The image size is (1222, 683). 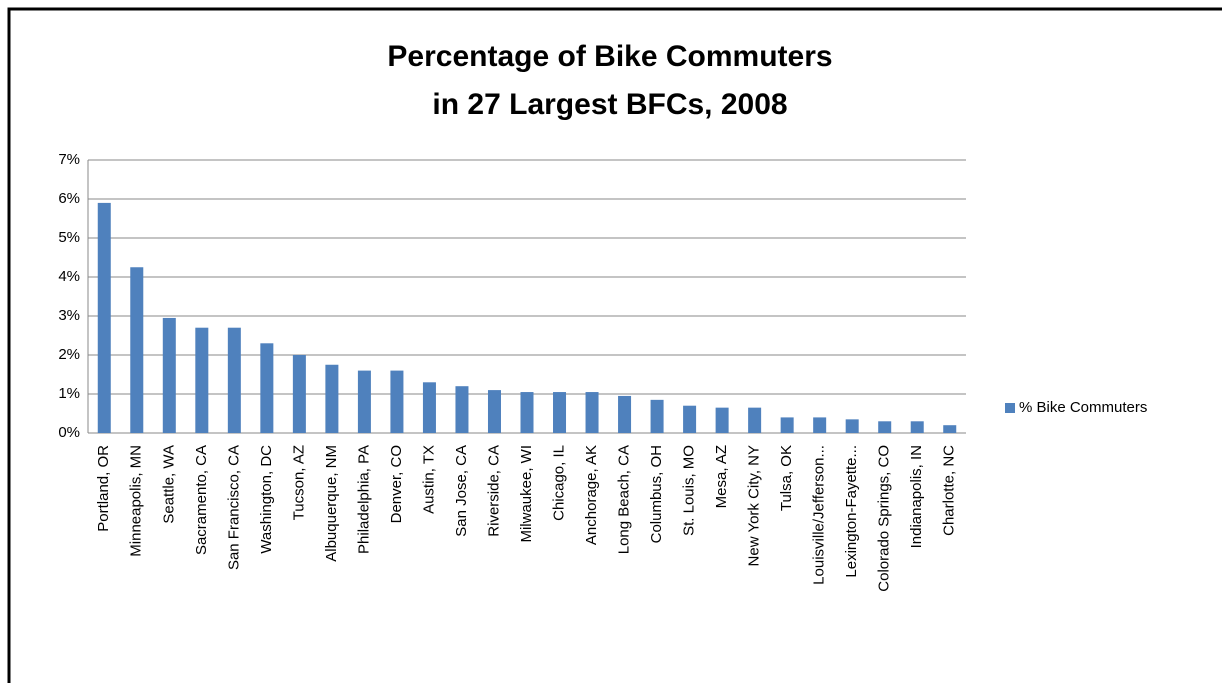 What do you see at coordinates (558, 483) in the screenshot?
I see `x-tick-label: Chicago, IL` at bounding box center [558, 483].